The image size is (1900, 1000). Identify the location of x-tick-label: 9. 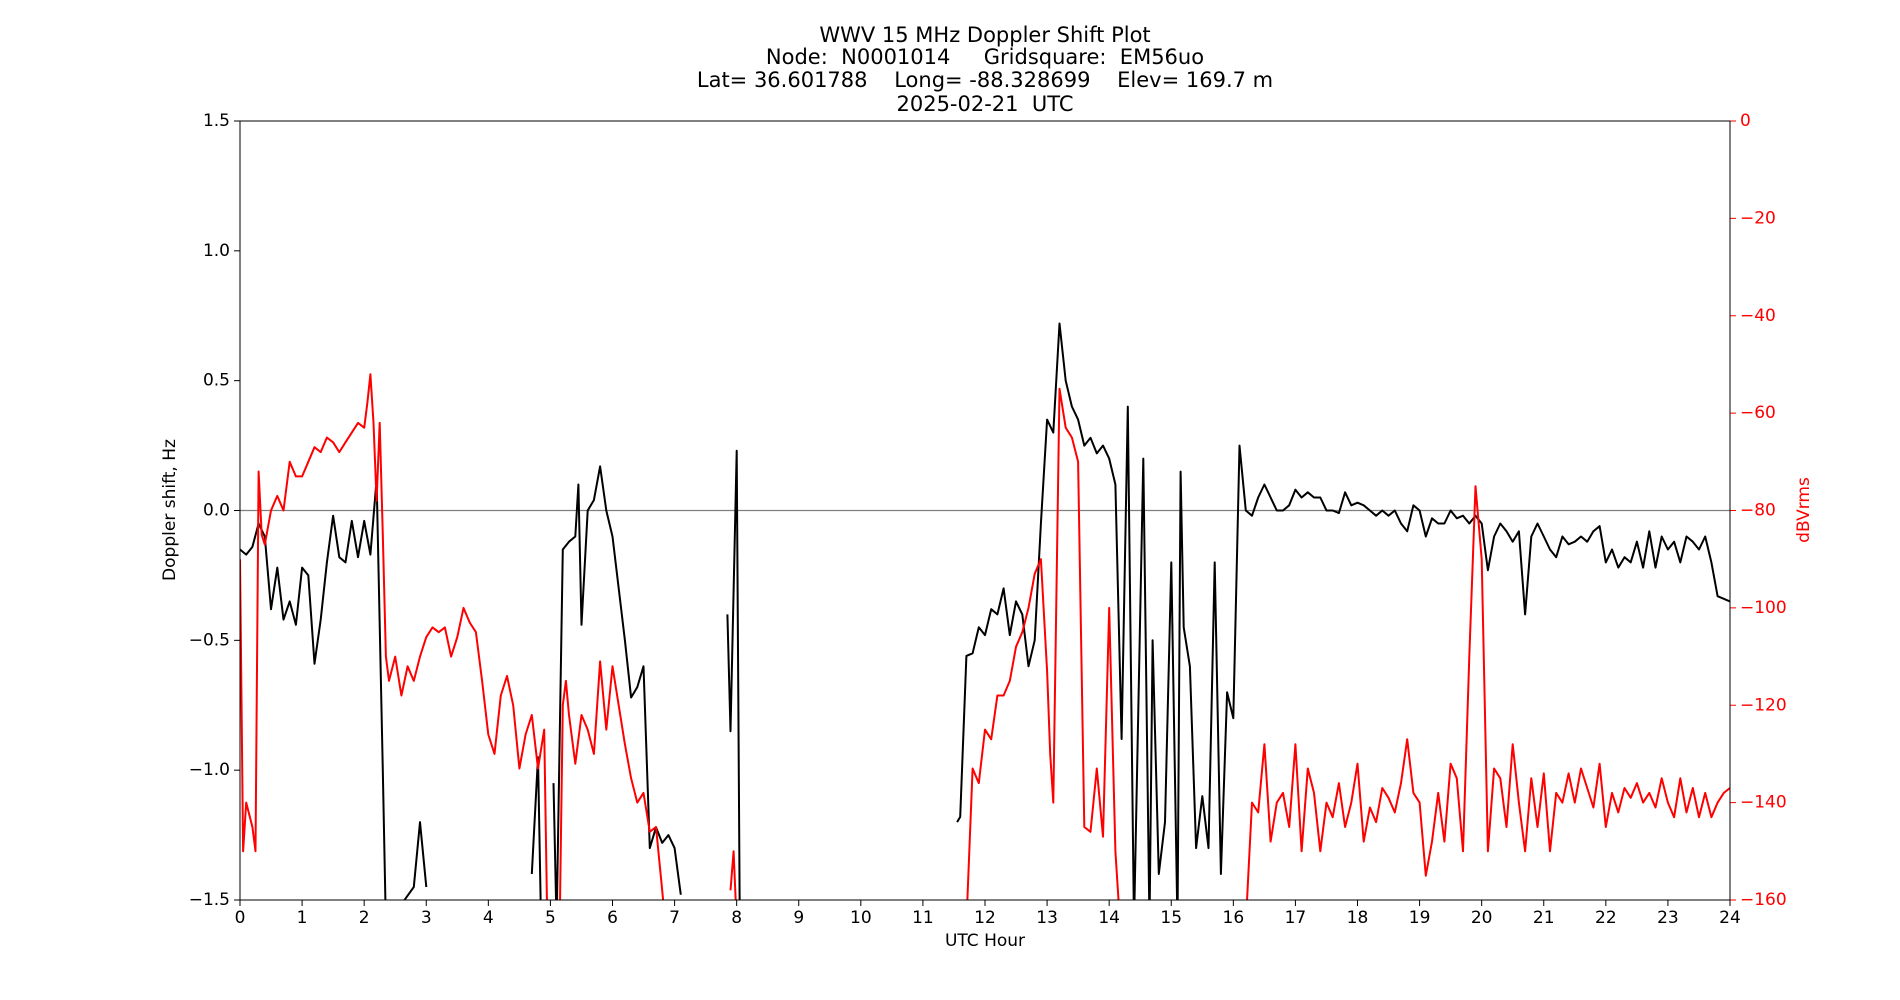
(798, 918).